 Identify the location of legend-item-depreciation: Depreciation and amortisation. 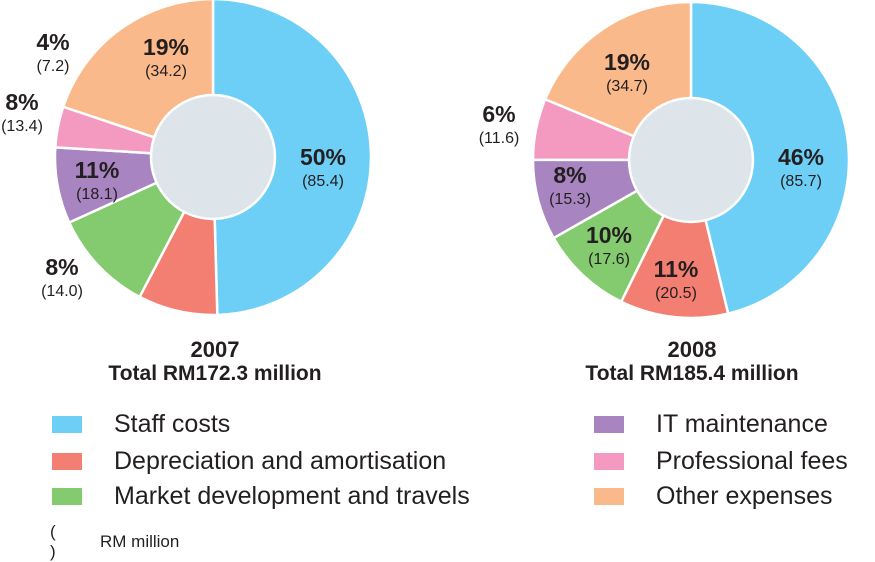
(249, 461).